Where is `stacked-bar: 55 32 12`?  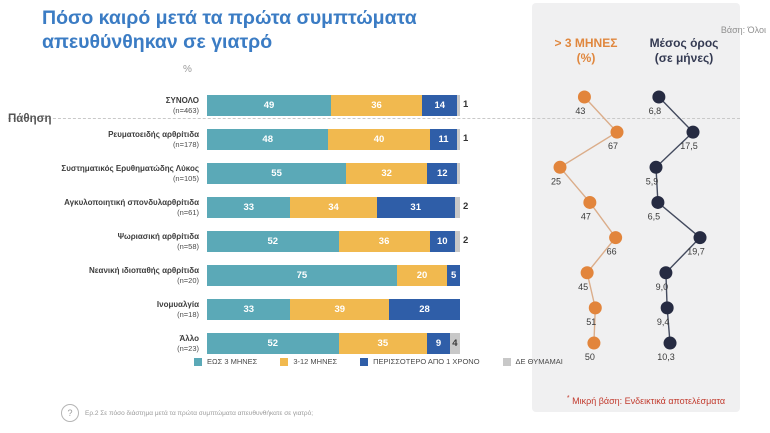 stacked-bar: 55 32 12 is located at coordinates (333, 173).